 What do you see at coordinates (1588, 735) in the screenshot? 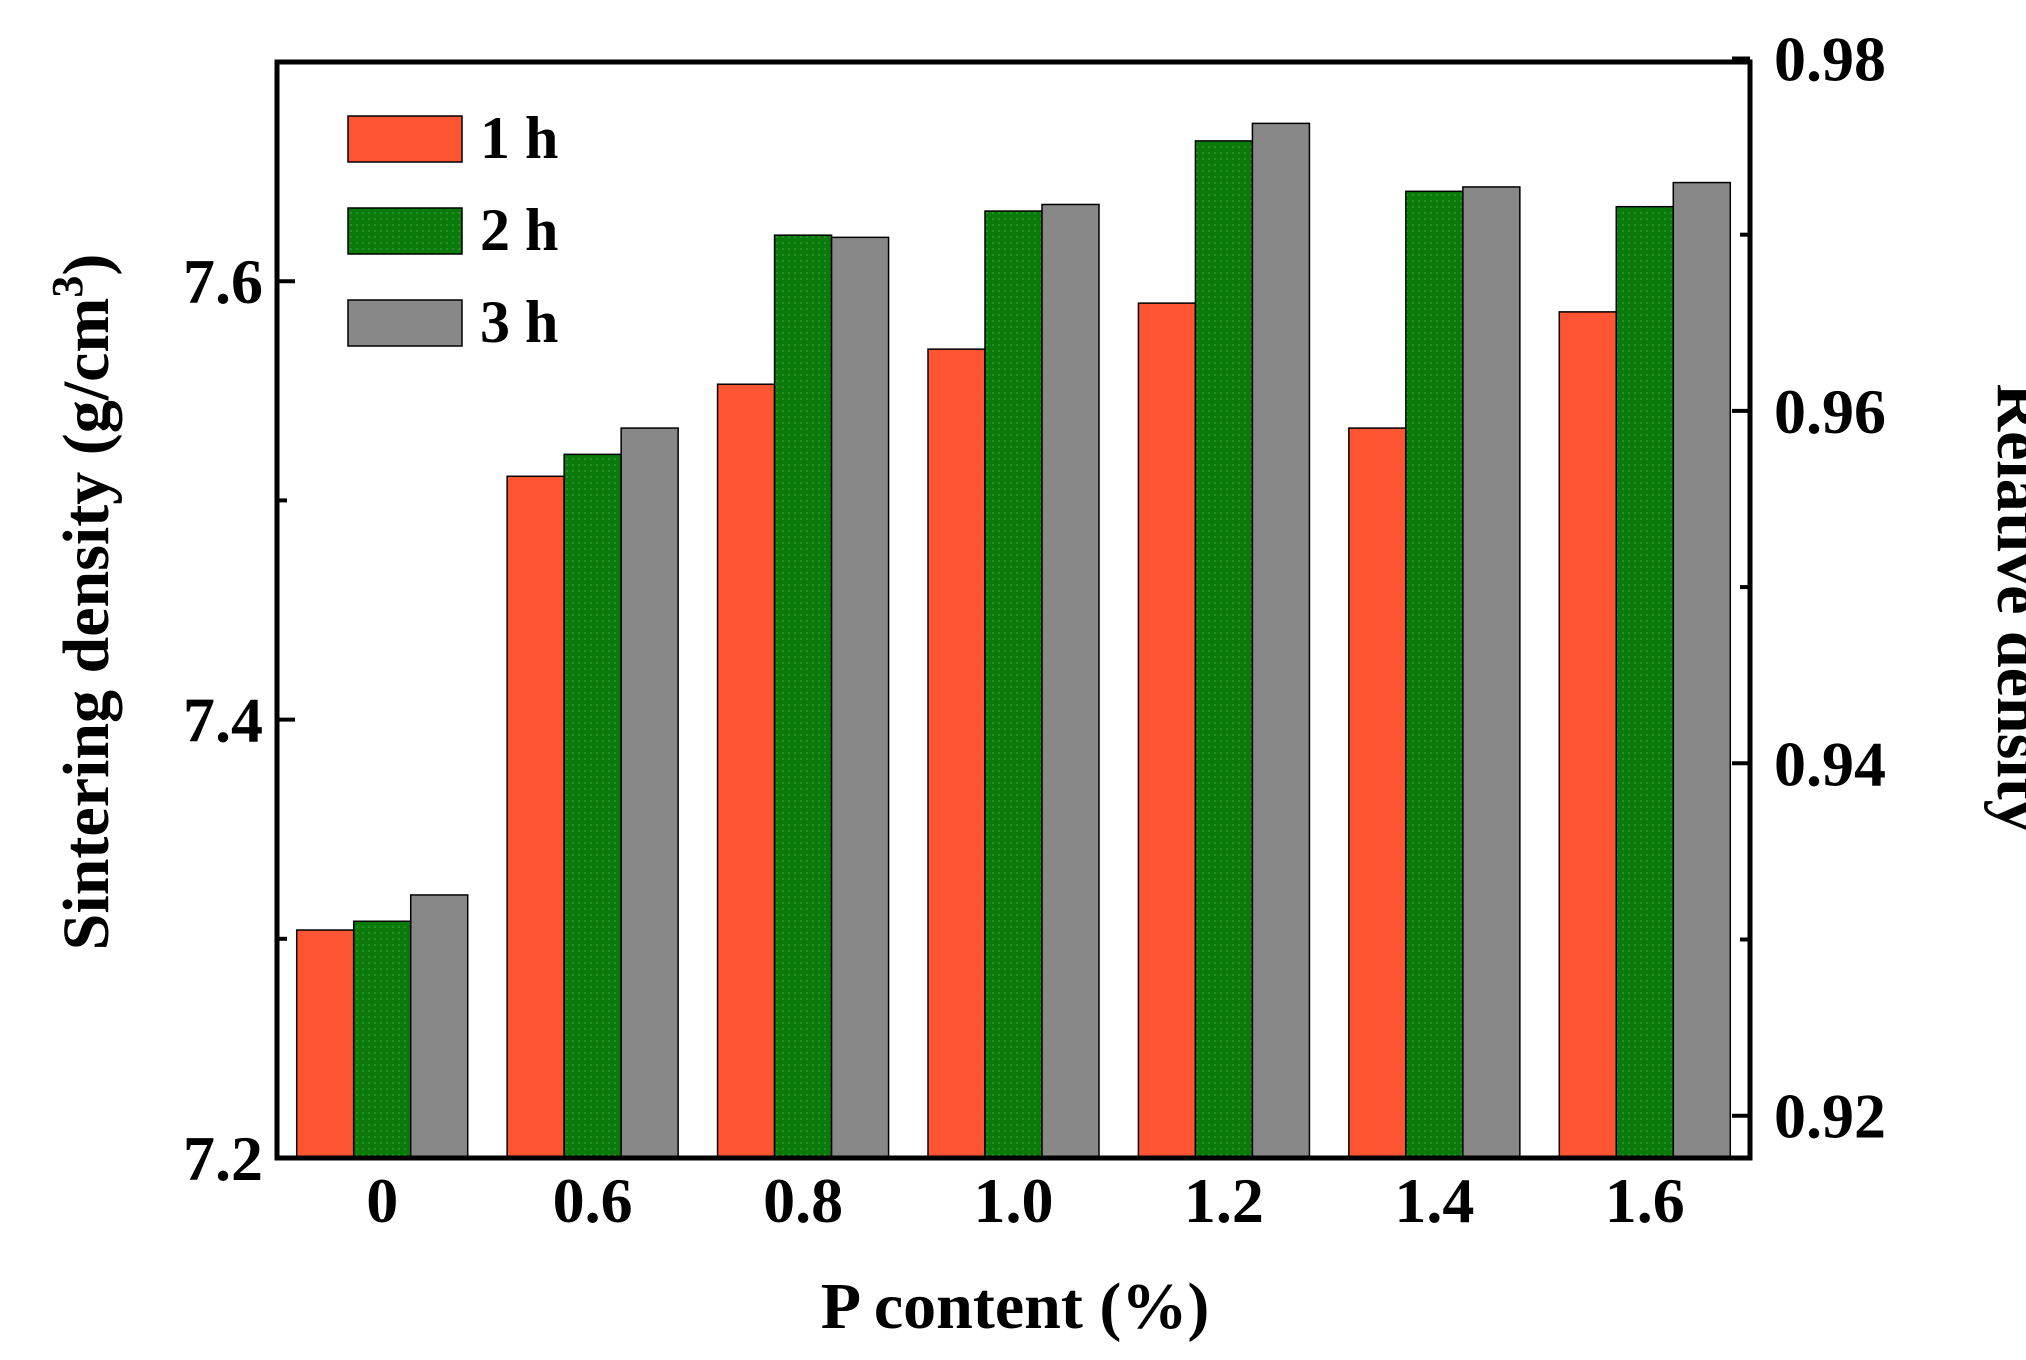
I see `bar-1h-1.6` at bounding box center [1588, 735].